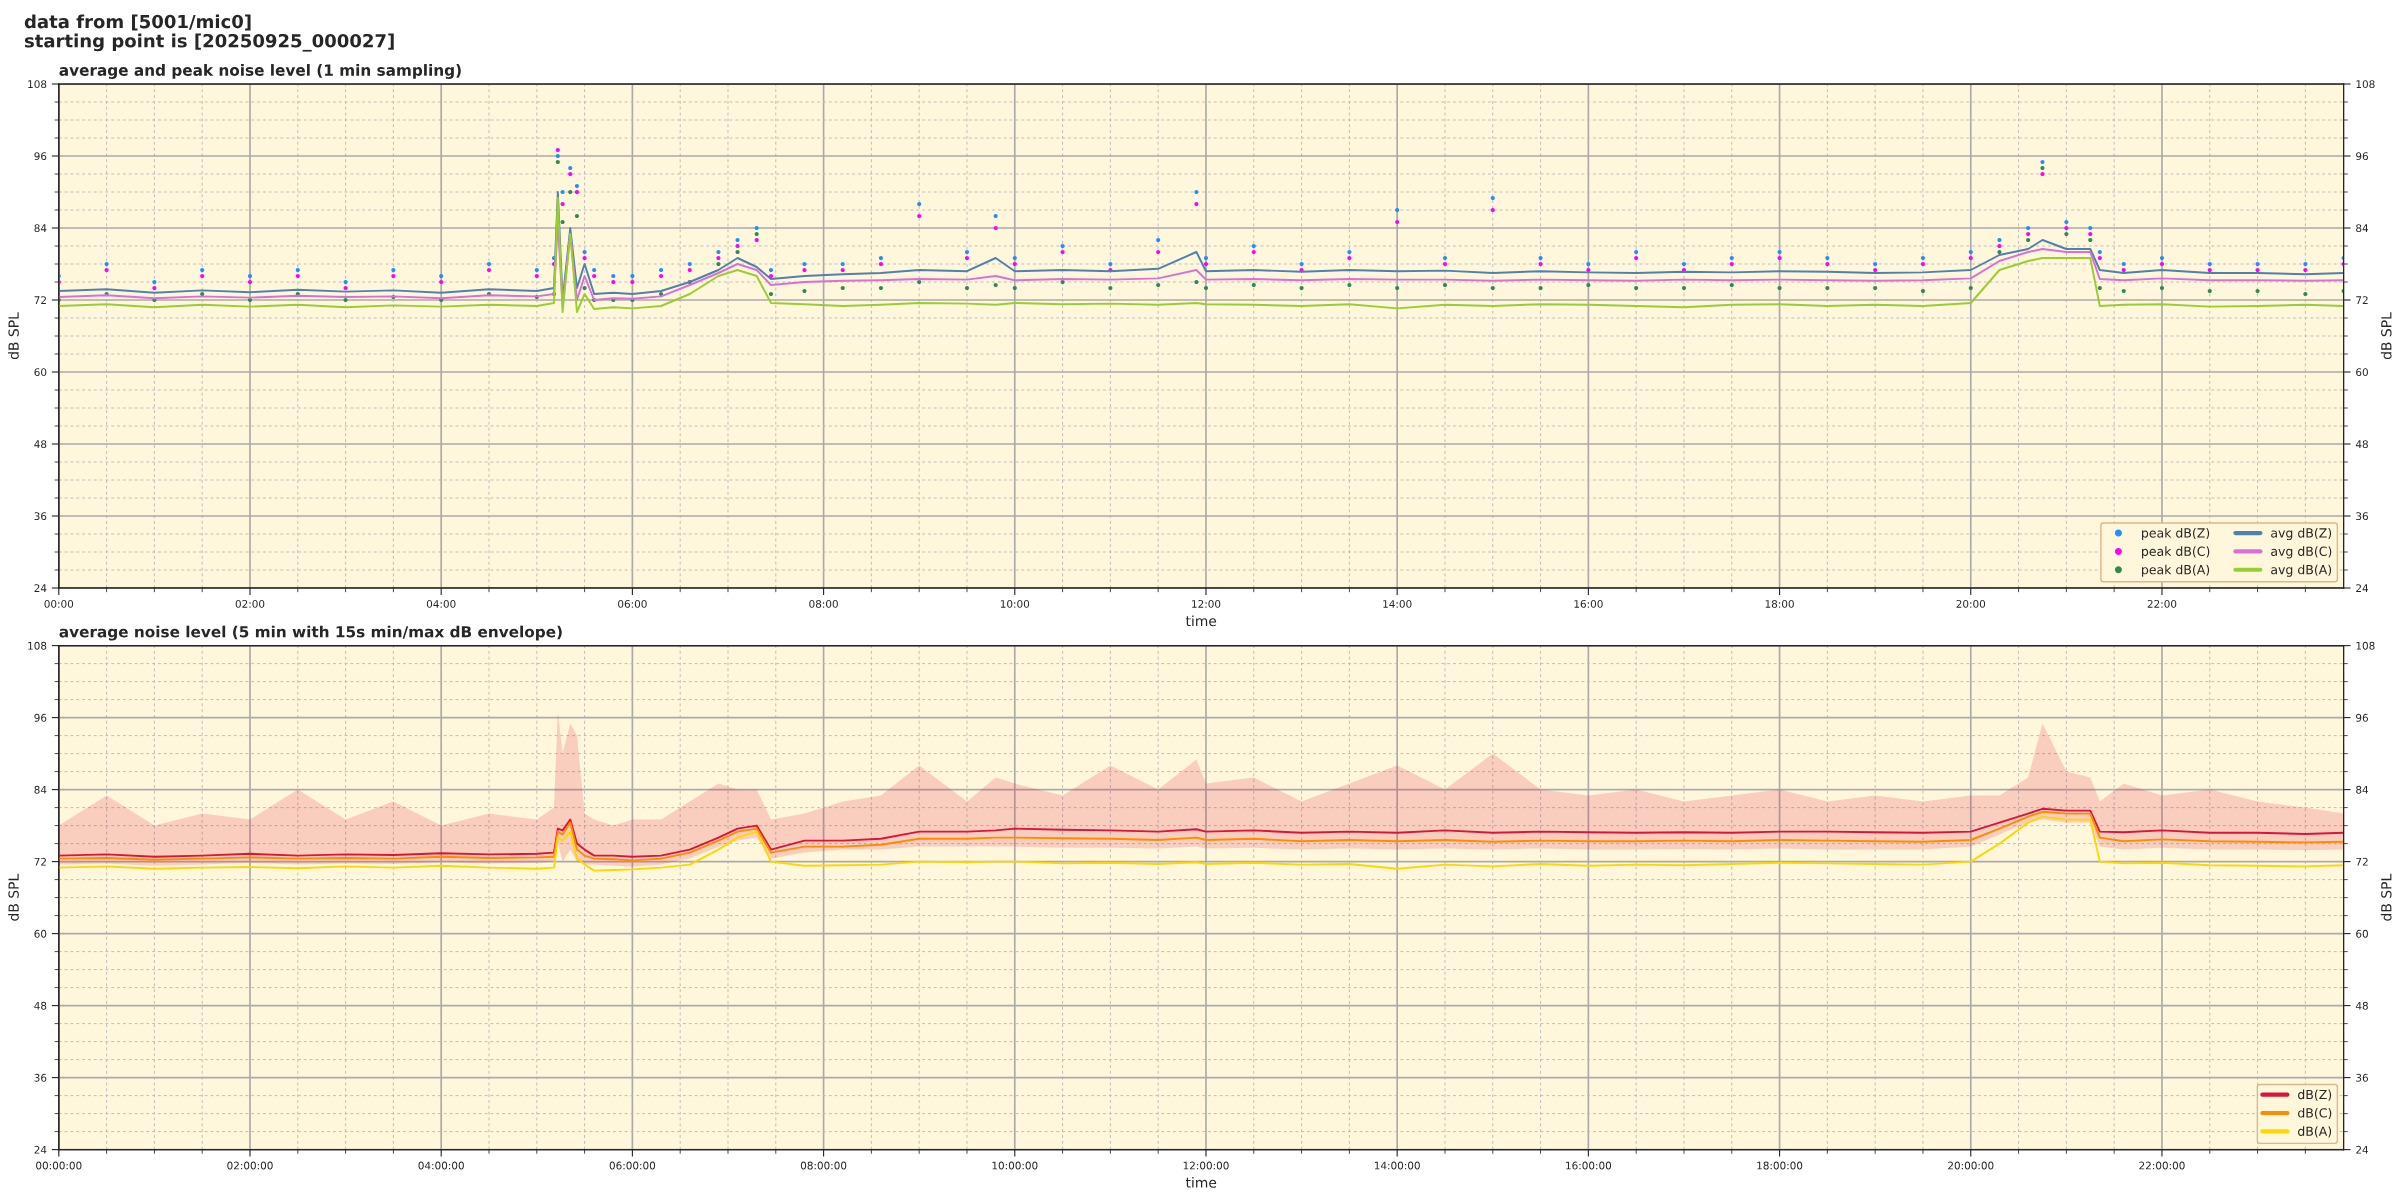 Image resolution: width=2400 pixels, height=1200 pixels. I want to click on x-tick-label: 16:00:00, so click(1589, 1165).